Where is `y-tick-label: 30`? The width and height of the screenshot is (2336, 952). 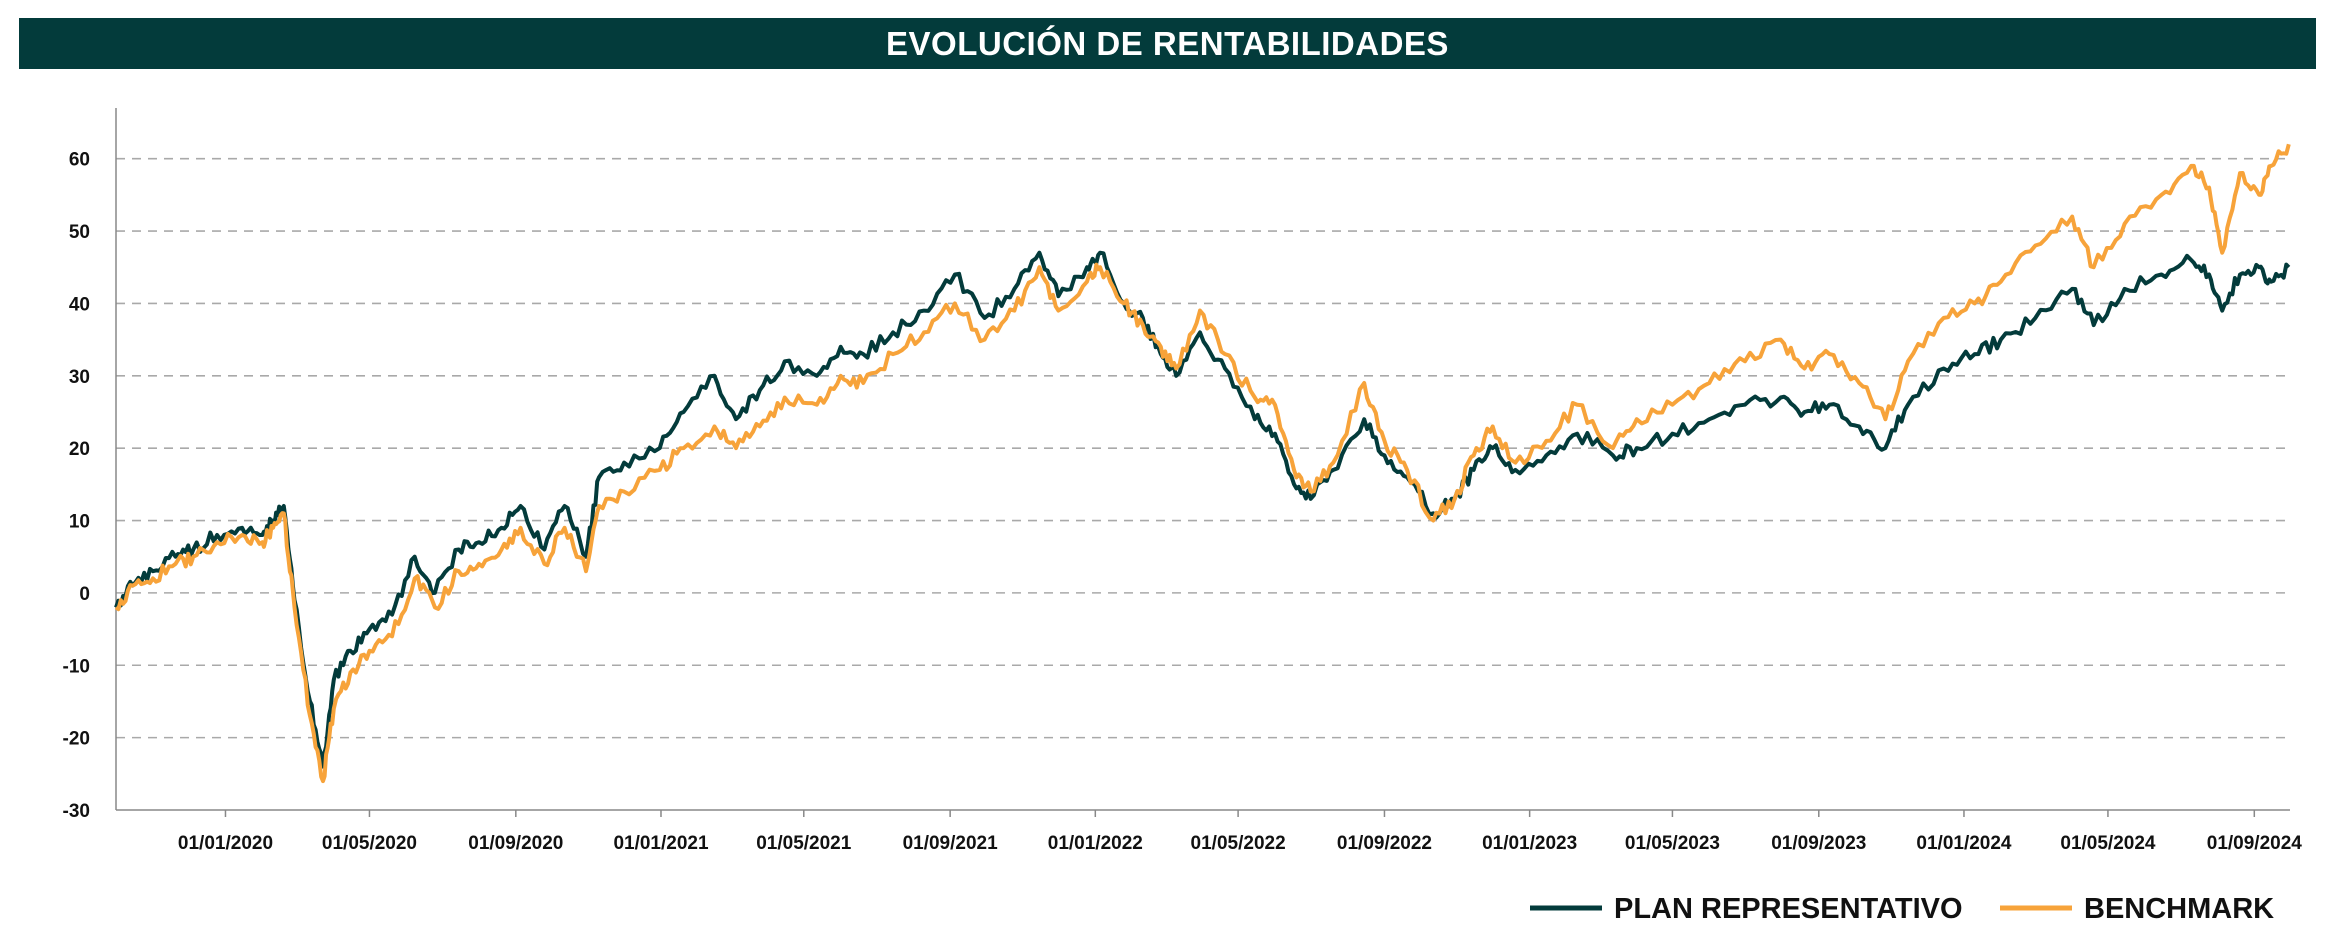
y-tick-label: 30 is located at coordinates (79, 377).